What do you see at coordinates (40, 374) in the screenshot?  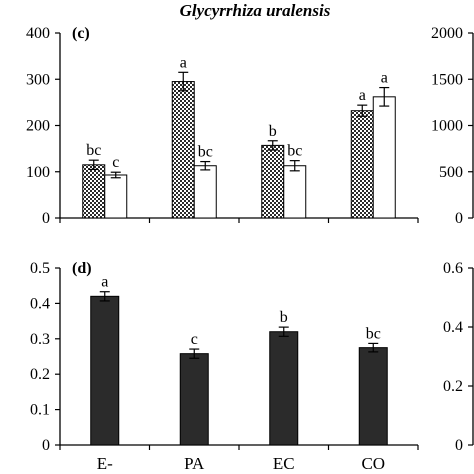 I see `y-tick-label: 0.2` at bounding box center [40, 374].